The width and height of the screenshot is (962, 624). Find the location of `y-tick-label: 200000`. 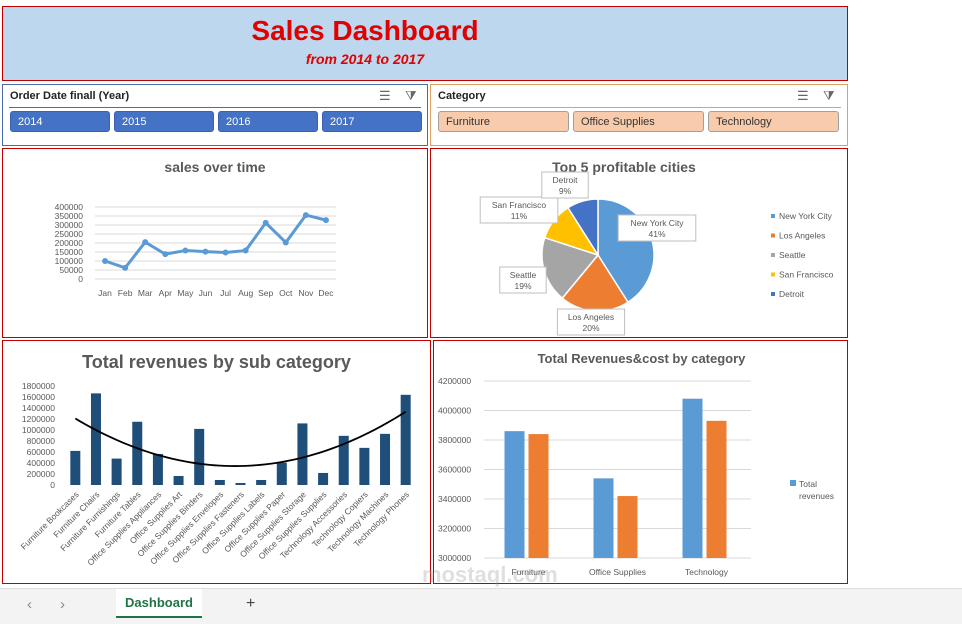

y-tick-label: 200000 is located at coordinates (69, 243).